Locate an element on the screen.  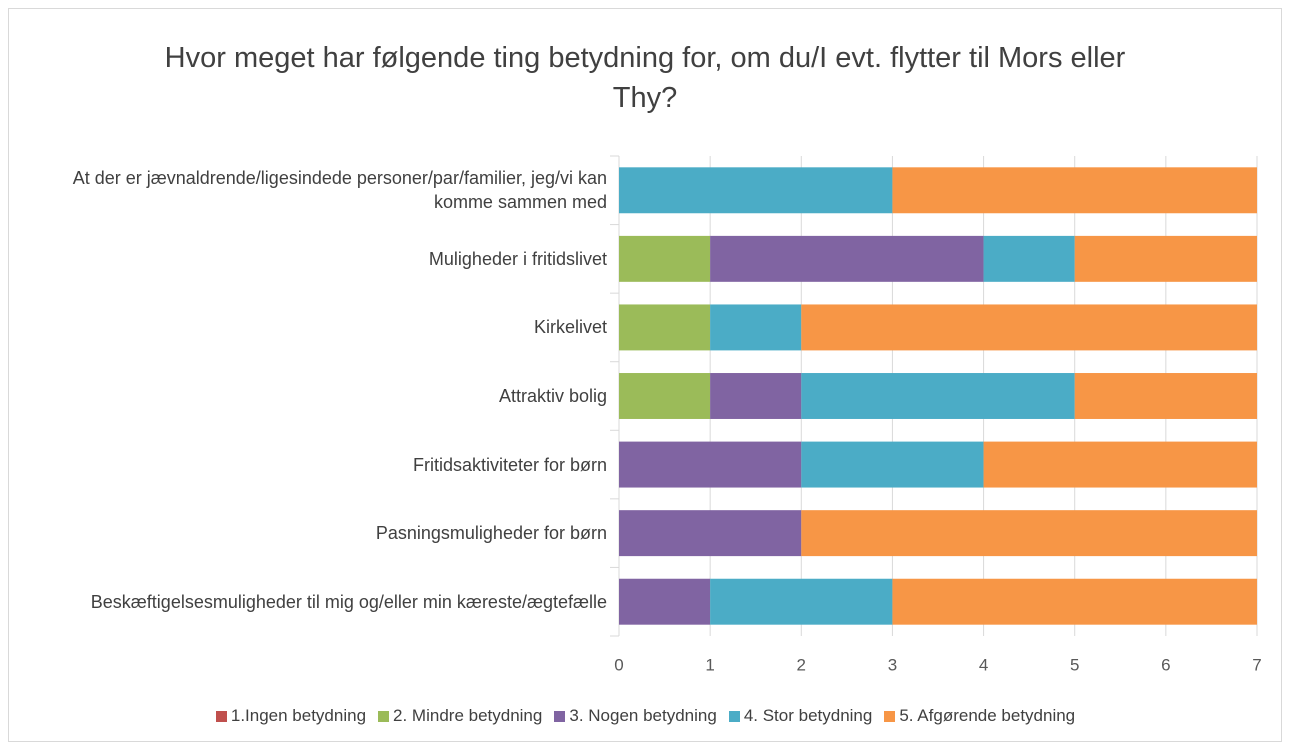
x-tick-label: 4 is located at coordinates (983, 664).